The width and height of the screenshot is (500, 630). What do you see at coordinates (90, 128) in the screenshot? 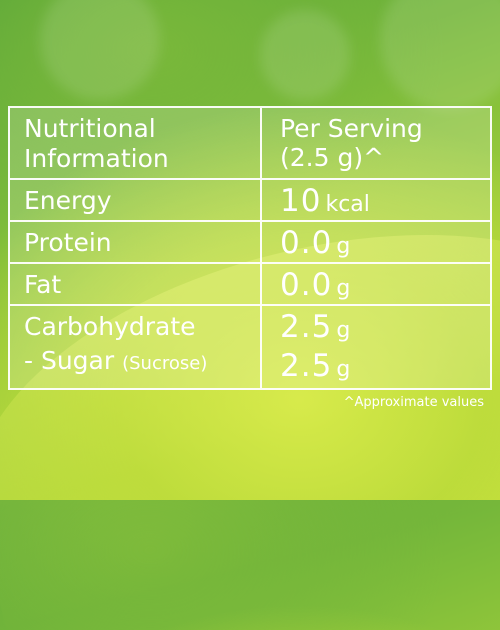
I see `header-title-line1: Nutritional` at bounding box center [90, 128].